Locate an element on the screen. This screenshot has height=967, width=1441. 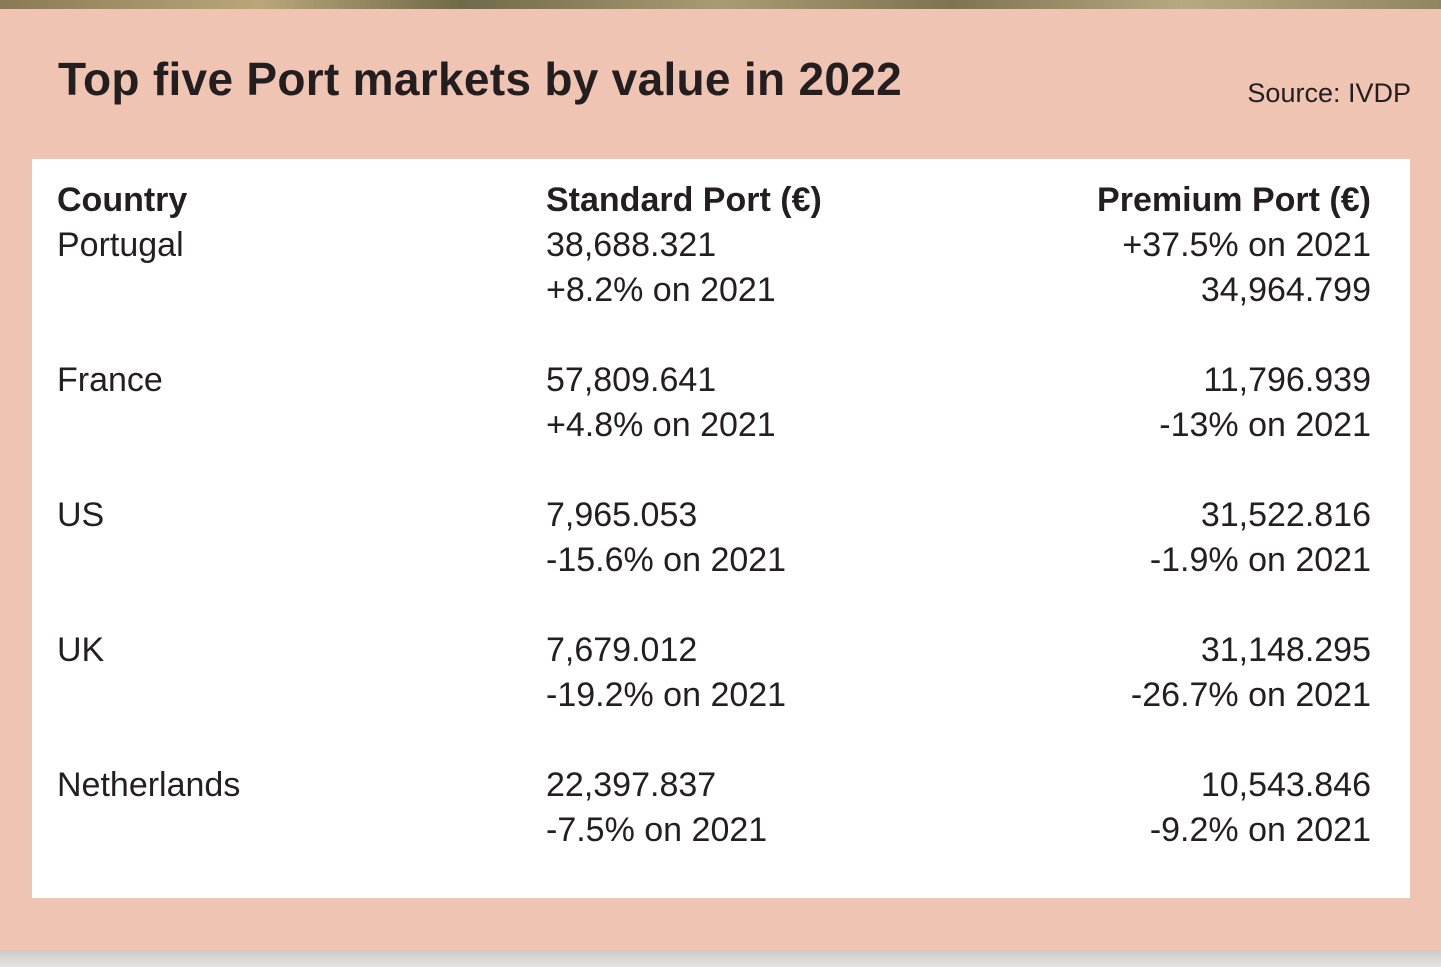
standard-value: 38,688.321 is located at coordinates (631, 245).